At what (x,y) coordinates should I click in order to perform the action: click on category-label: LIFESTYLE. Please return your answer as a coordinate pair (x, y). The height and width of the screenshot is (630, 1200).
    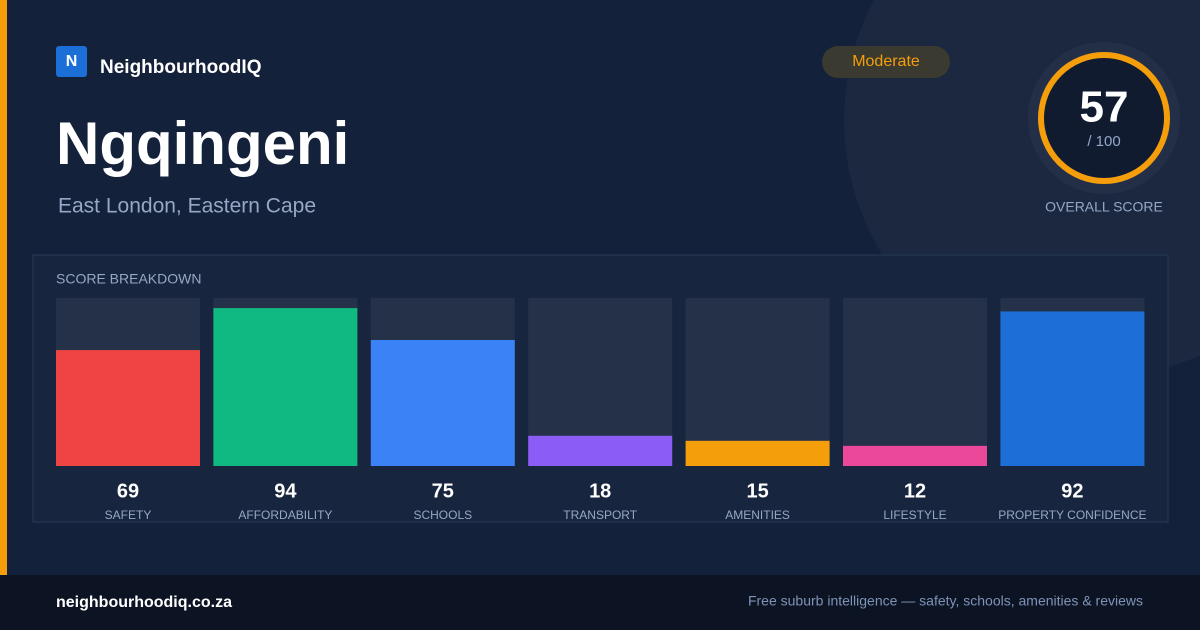
    Looking at the image, I should click on (914, 515).